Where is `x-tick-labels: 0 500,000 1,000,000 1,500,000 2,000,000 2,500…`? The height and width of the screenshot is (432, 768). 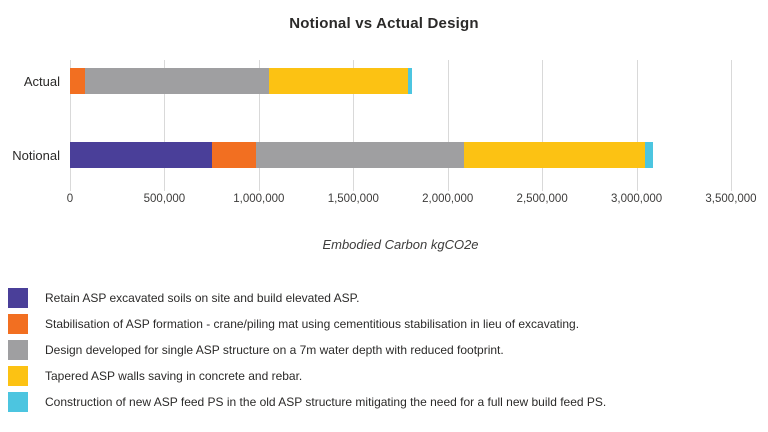
x-tick-labels: 0 500,000 1,000,000 1,500,000 2,000,000 2,500… is located at coordinates (411, 201).